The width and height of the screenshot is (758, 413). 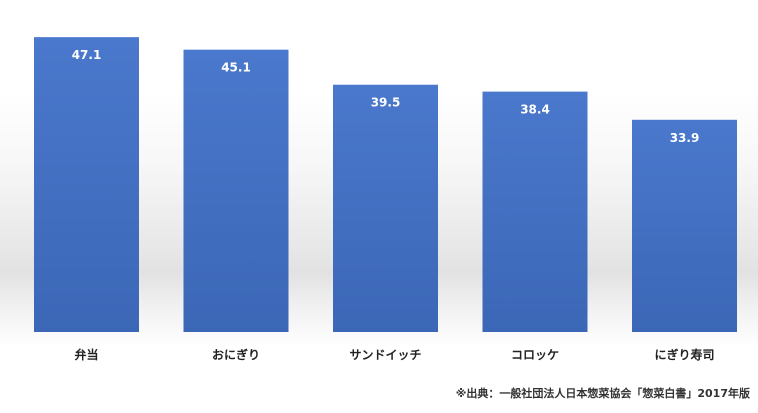 I want to click on category-label-5: にぎり寿司, so click(x=684, y=354).